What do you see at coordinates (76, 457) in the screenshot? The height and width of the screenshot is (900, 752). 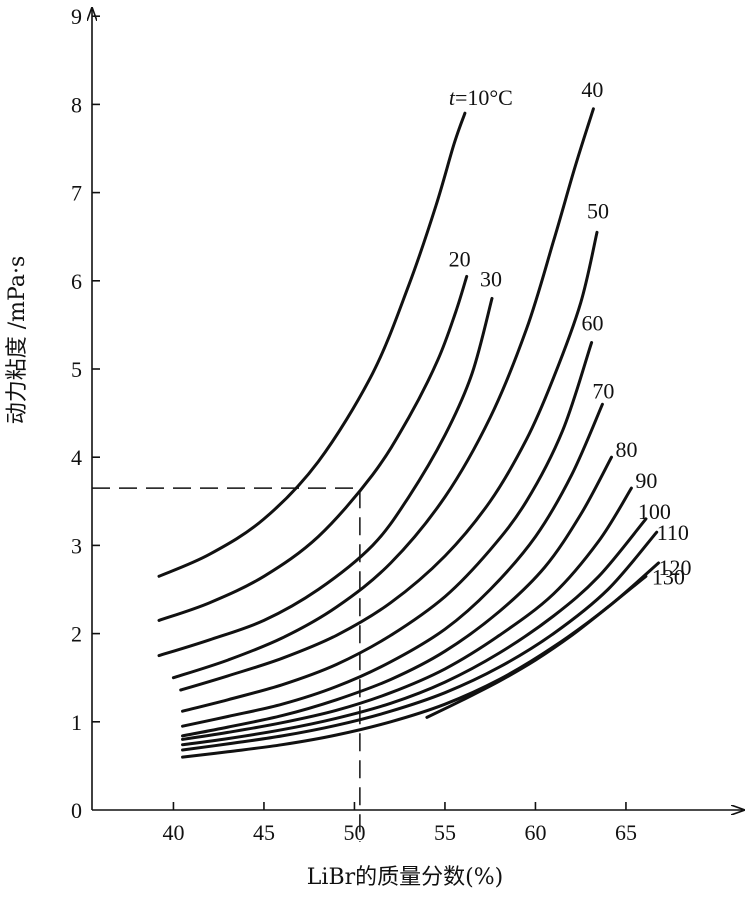 I see `y-tick-label: 4` at bounding box center [76, 457].